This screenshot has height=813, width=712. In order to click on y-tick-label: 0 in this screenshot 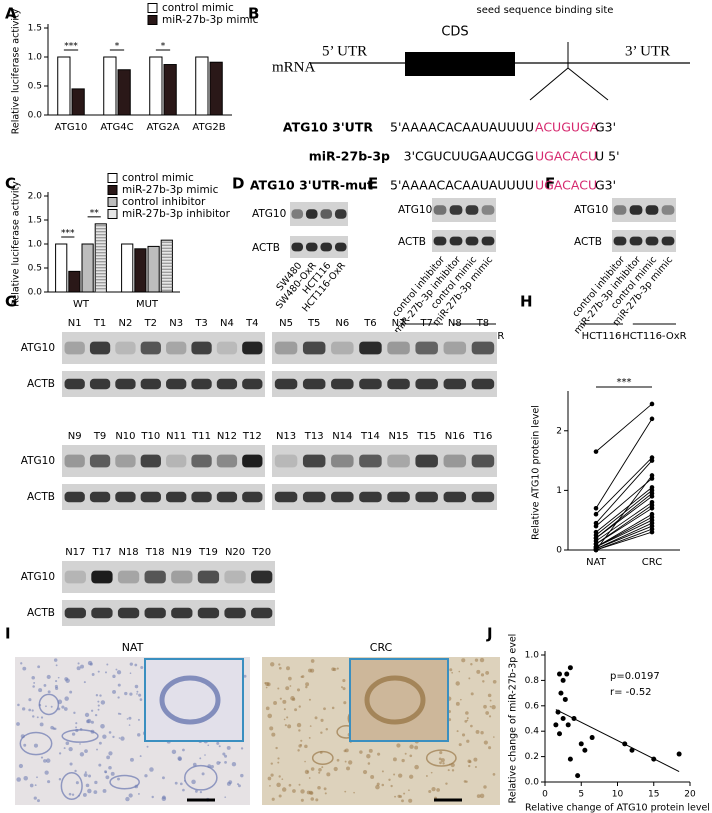, I will do `click(559, 551)`.